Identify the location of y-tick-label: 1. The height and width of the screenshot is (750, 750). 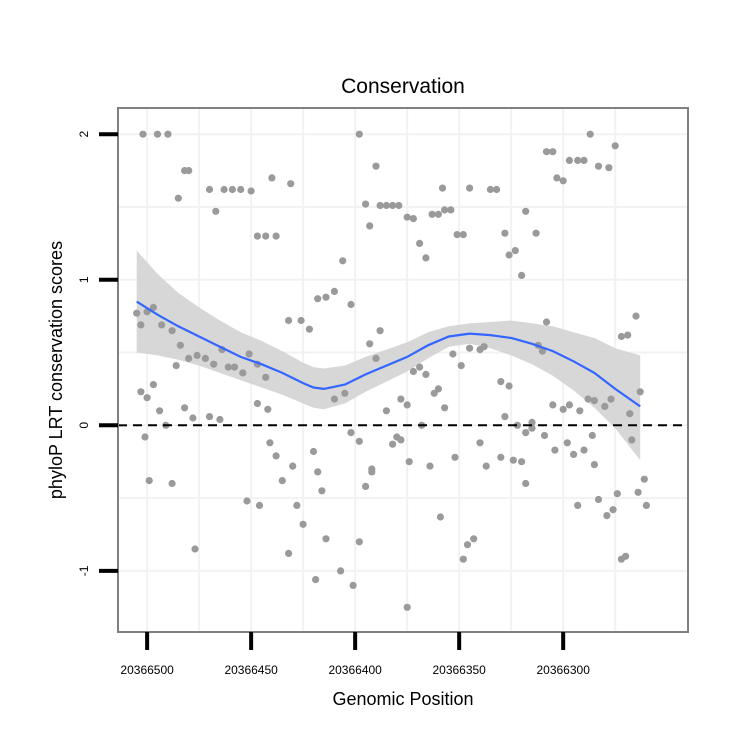
(84, 279).